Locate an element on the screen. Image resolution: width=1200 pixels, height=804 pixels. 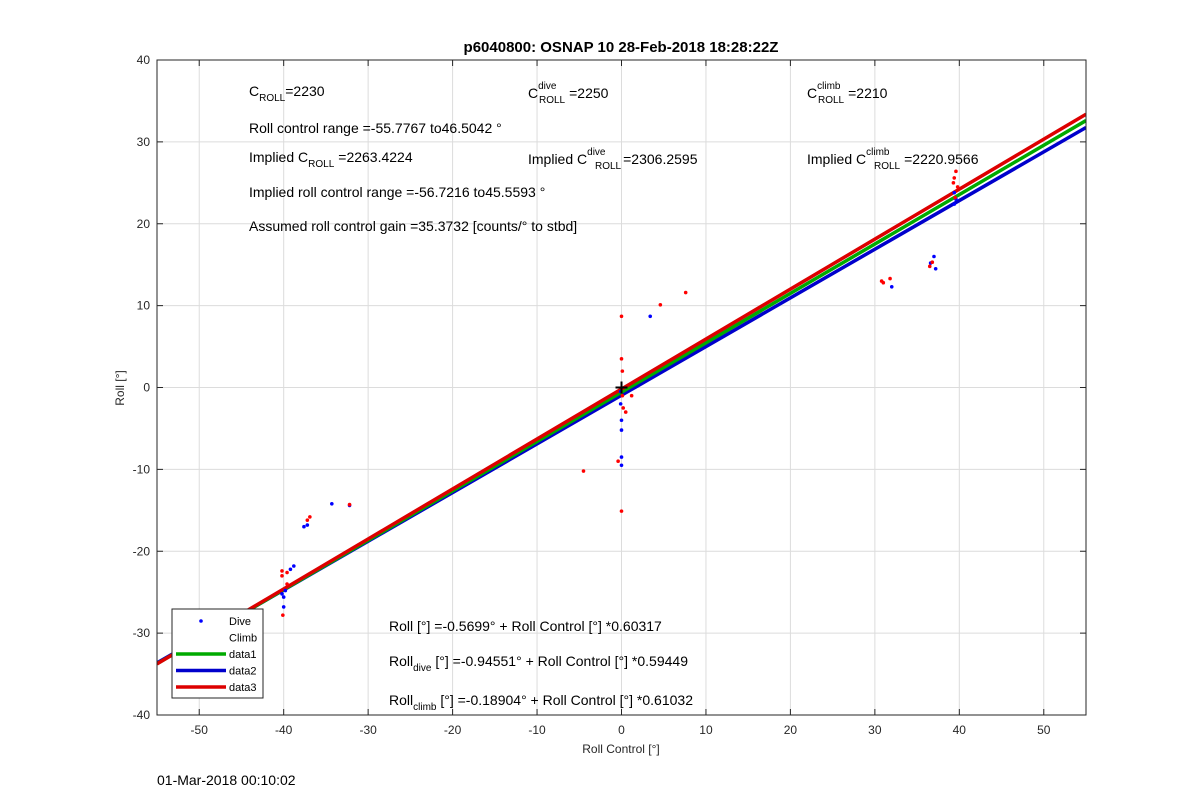
c-roll-dive-annotation: Cdive ROLL =2250 is located at coordinates (568, 93).